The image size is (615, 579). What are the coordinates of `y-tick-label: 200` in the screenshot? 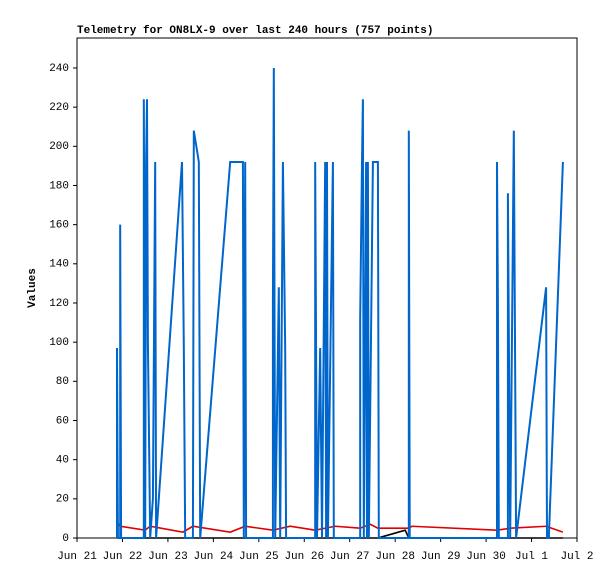 It's located at (59, 147).